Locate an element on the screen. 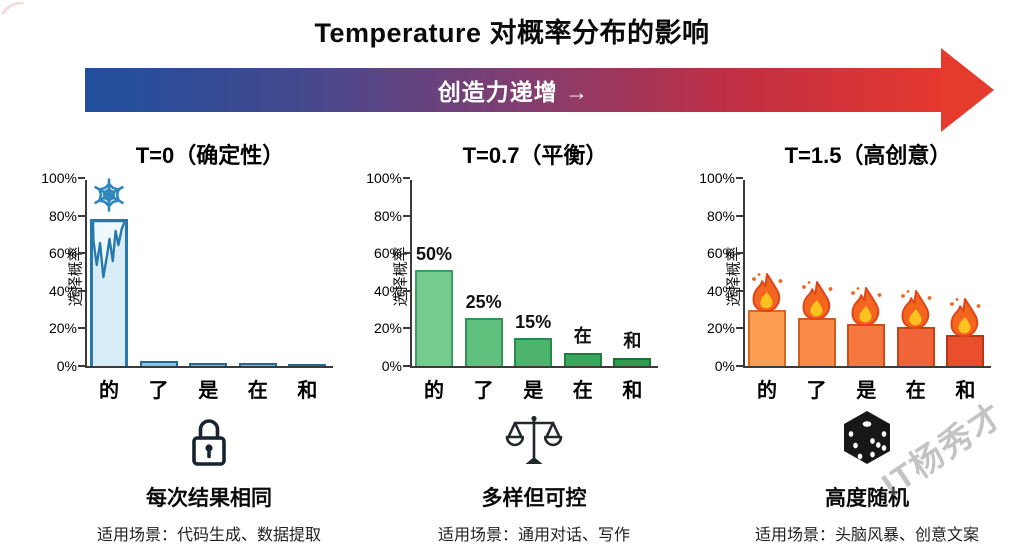  gradient-arrow-bar is located at coordinates (513, 90).